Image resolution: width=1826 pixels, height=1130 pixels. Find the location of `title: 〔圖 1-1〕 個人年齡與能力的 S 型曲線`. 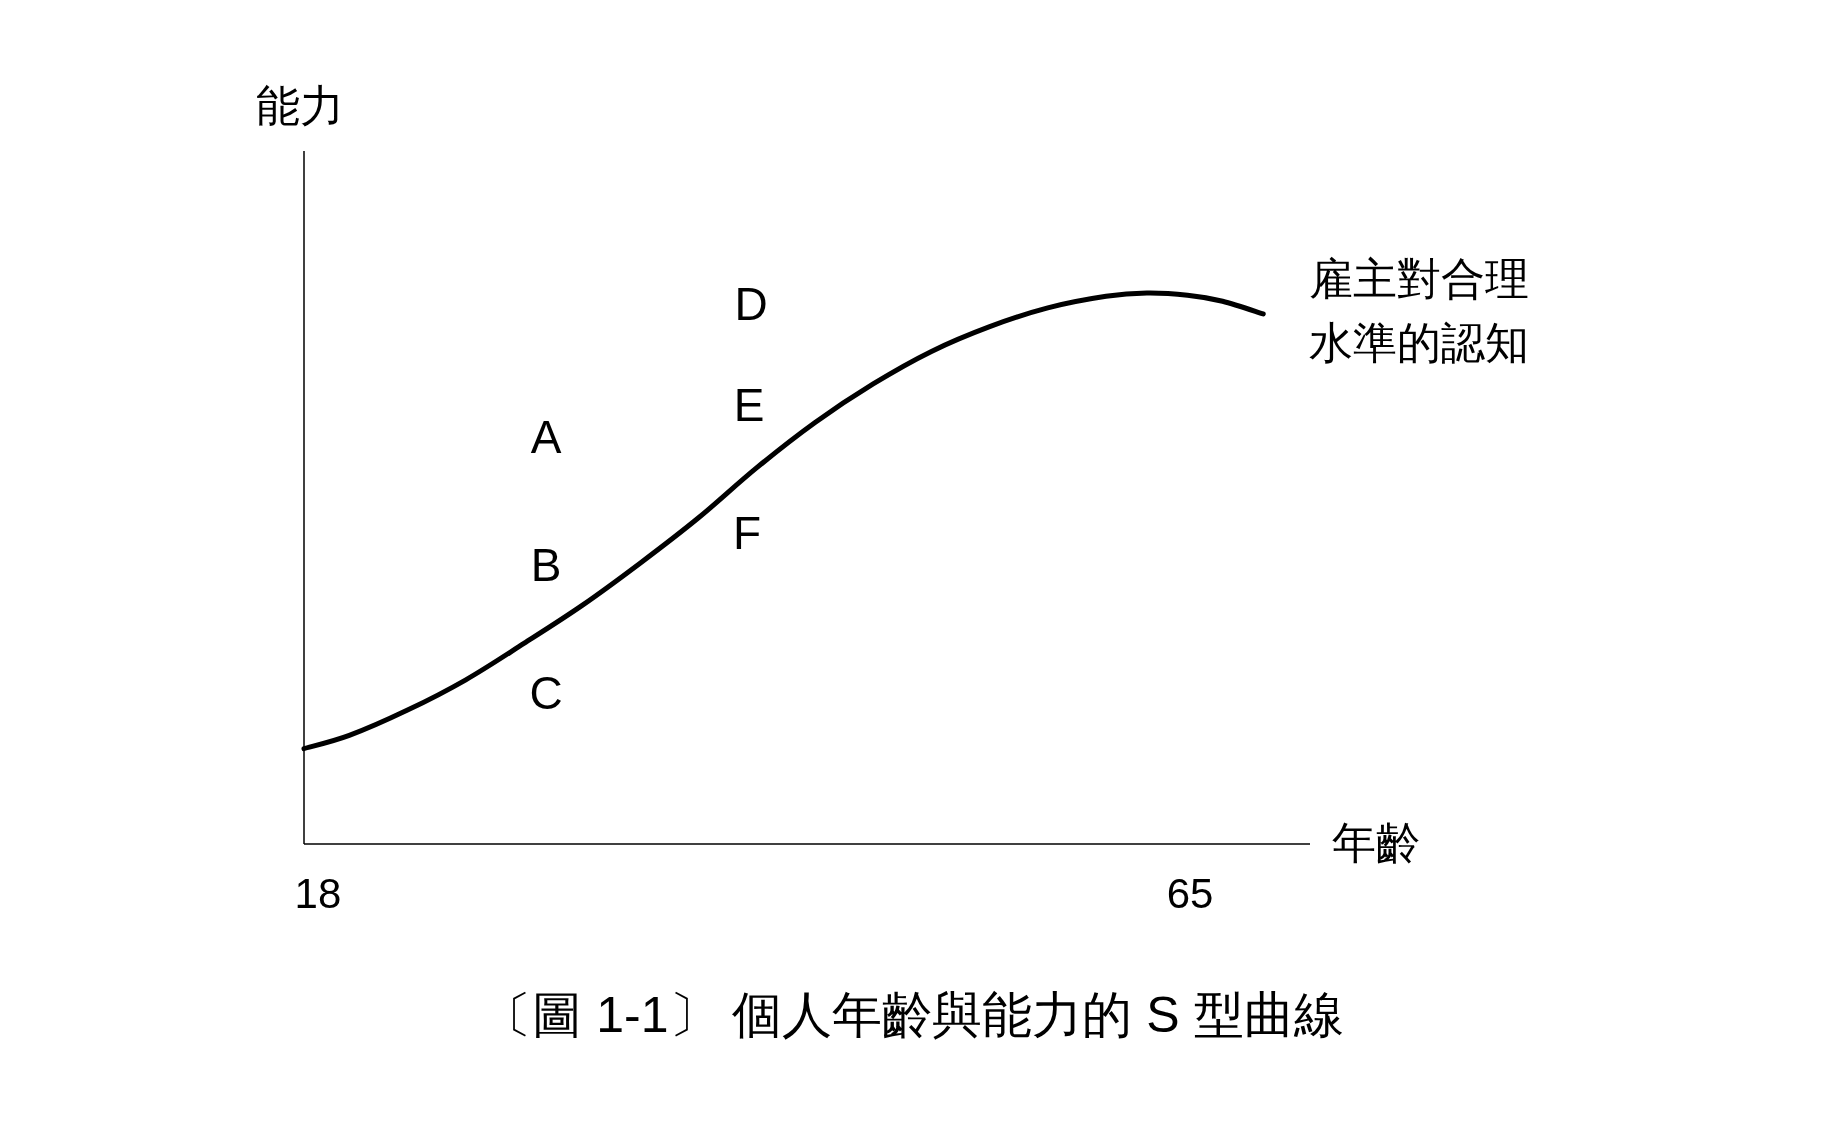

title: 〔圖 1-1〕 個人年齡與能力的 S 型曲線 is located at coordinates (913, 1015).